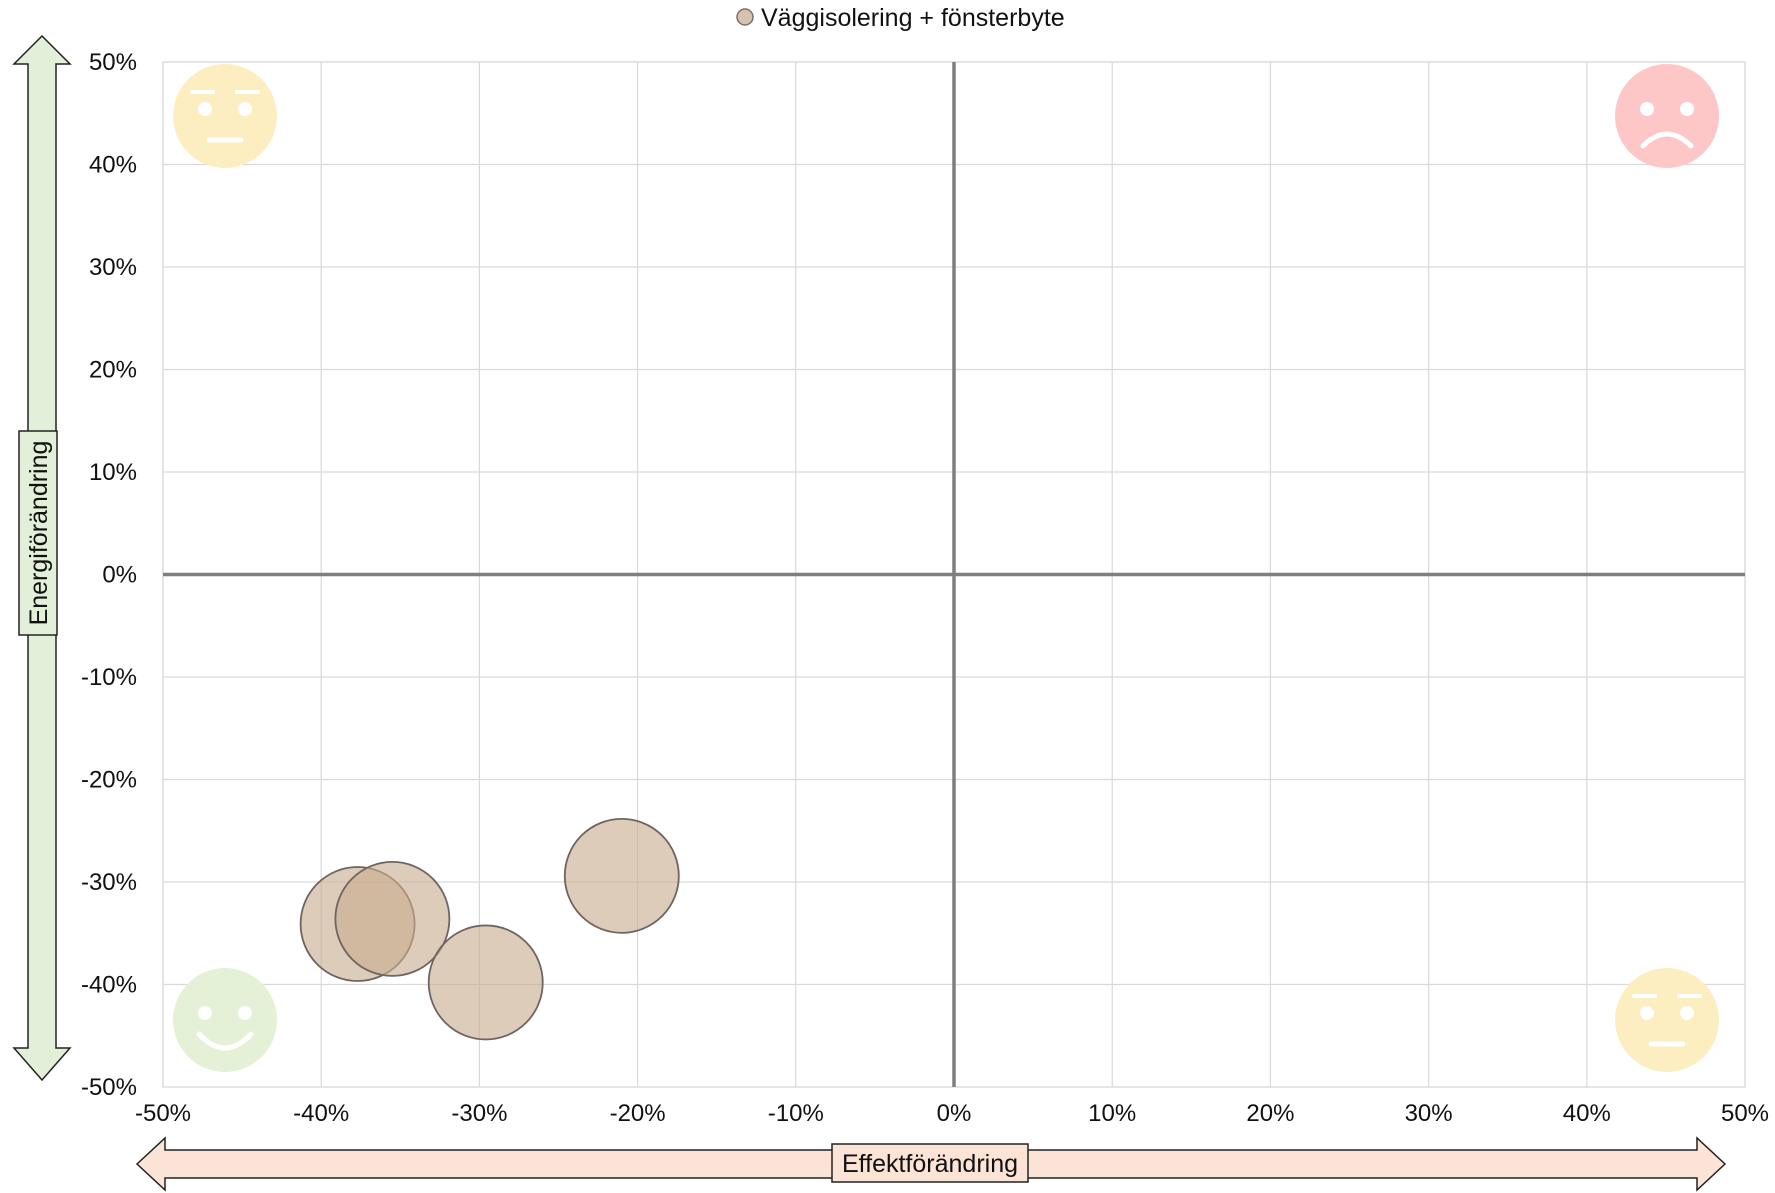 Image resolution: width=1775 pixels, height=1193 pixels. Describe the element at coordinates (913, 18) in the screenshot. I see `legend-label: Väggisolering + fönsterbyte` at that location.